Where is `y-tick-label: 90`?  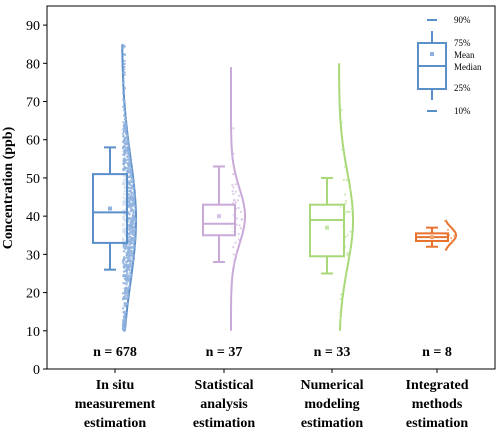 y-tick-label: 90 is located at coordinates (33, 26).